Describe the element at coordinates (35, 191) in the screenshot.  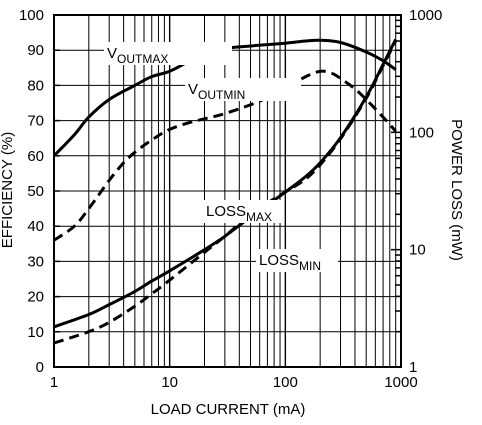
I see `y-left-tick-label: 50` at that location.